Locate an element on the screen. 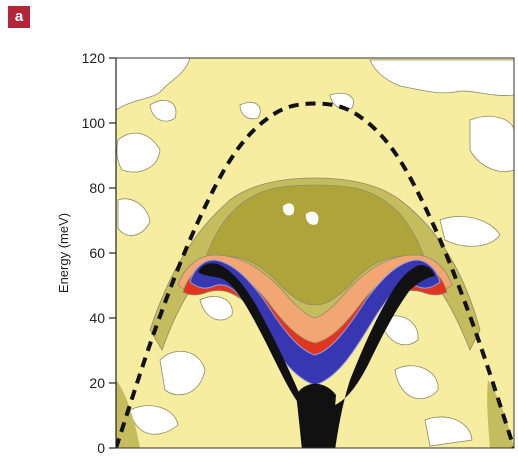 This screenshot has height=456, width=518. y-tick-label: 80 is located at coordinates (97, 188).